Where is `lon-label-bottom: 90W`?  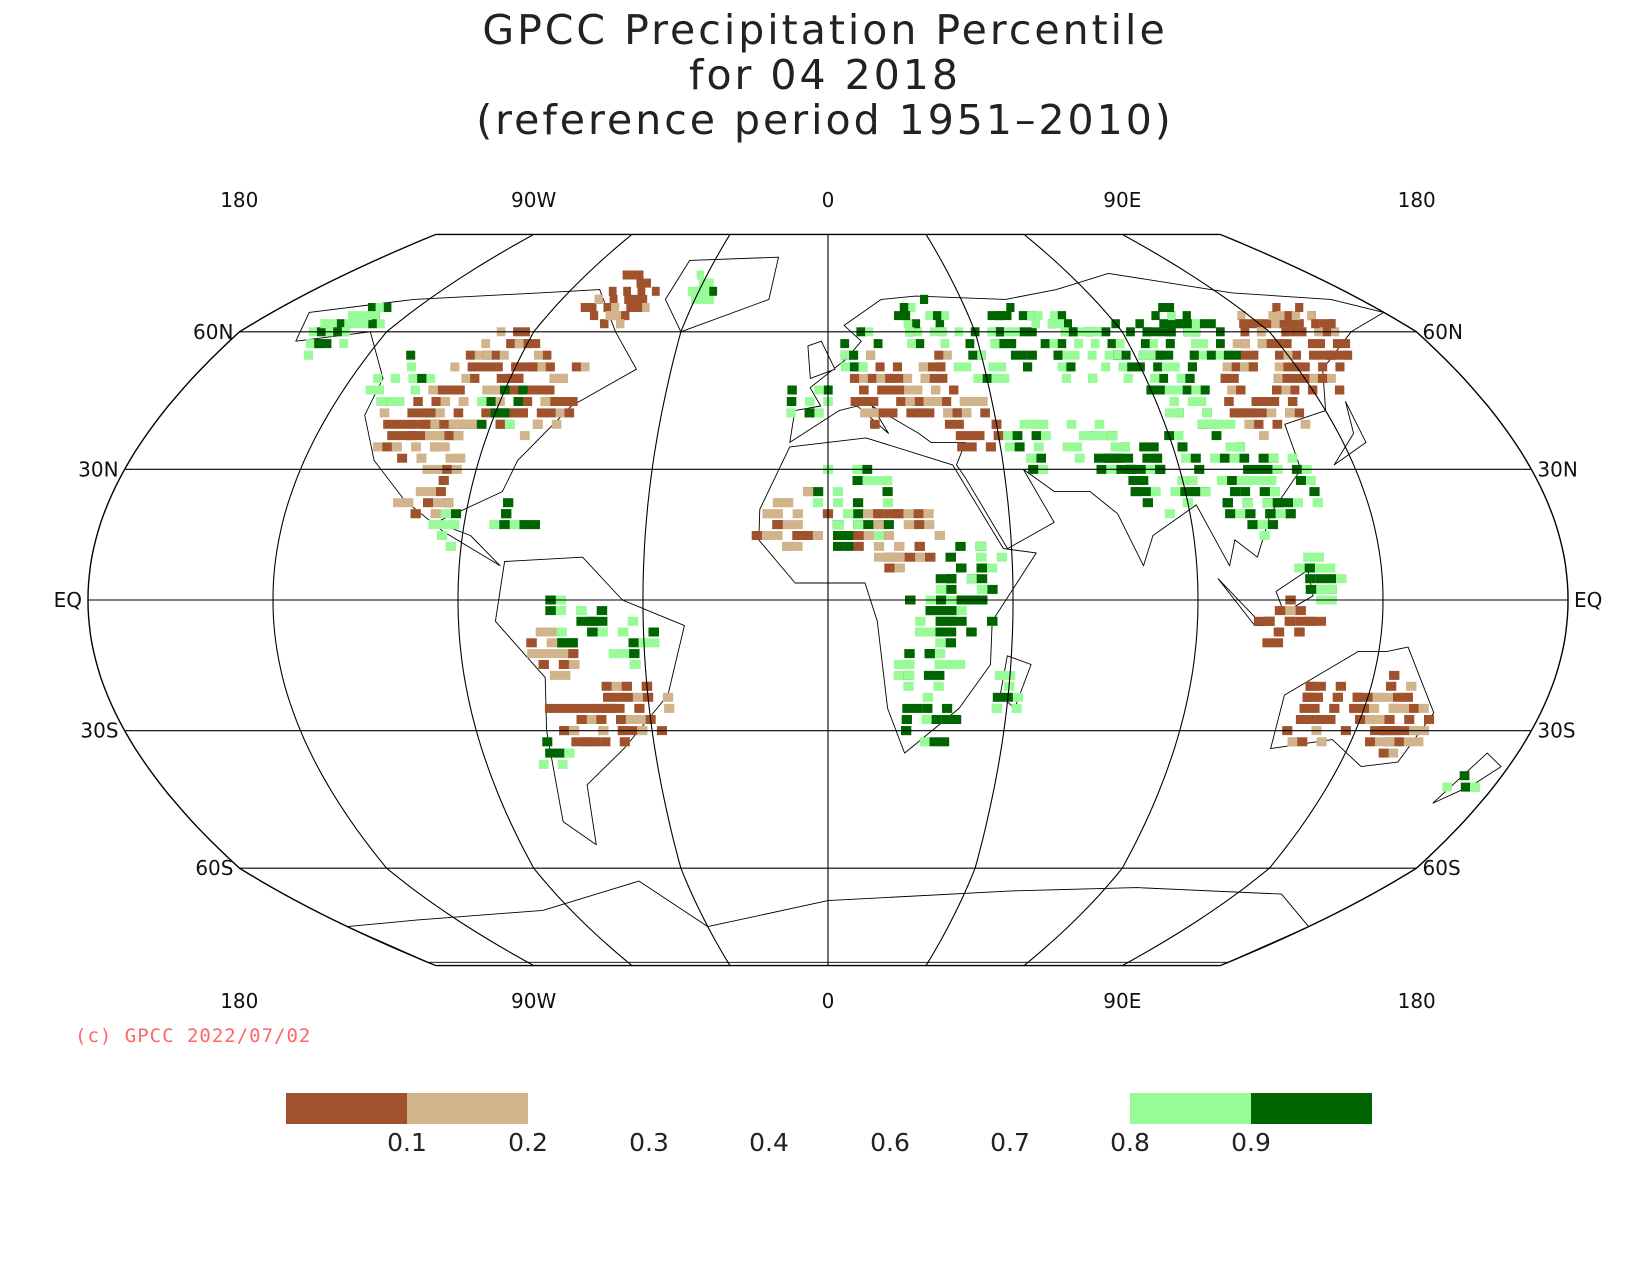 lon-label-bottom: 90W is located at coordinates (533, 1001).